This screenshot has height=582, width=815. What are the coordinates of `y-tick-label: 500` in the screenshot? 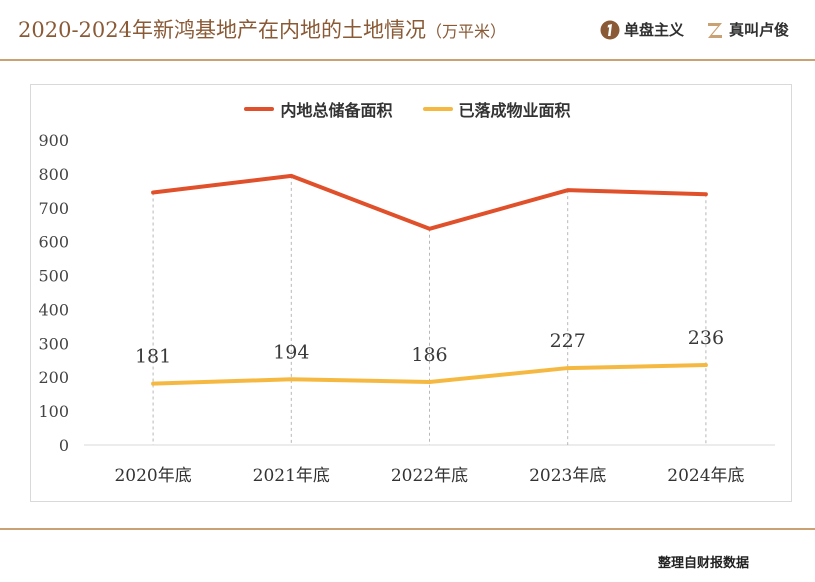 It's located at (53, 276).